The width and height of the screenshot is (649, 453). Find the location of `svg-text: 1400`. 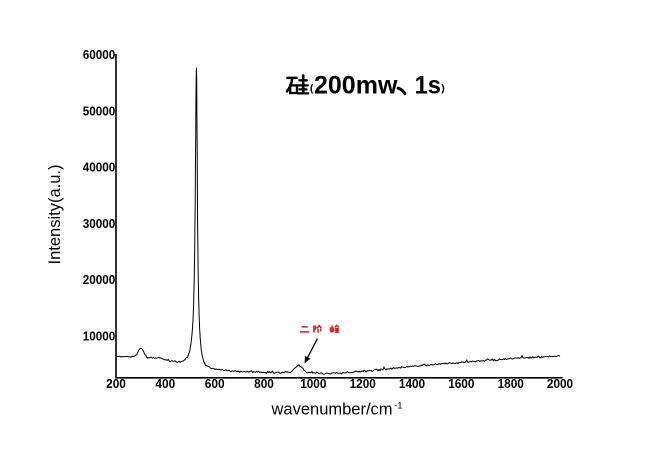

svg-text: 1400 is located at coordinates (412, 383).